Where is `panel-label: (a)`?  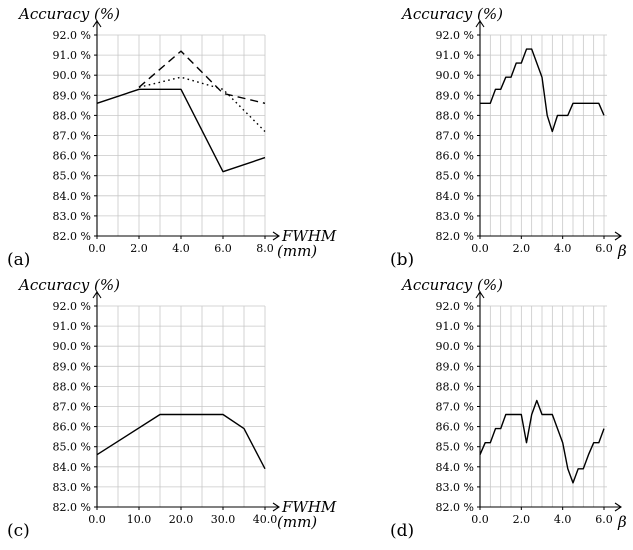 panel-label: (a) is located at coordinates (18, 260).